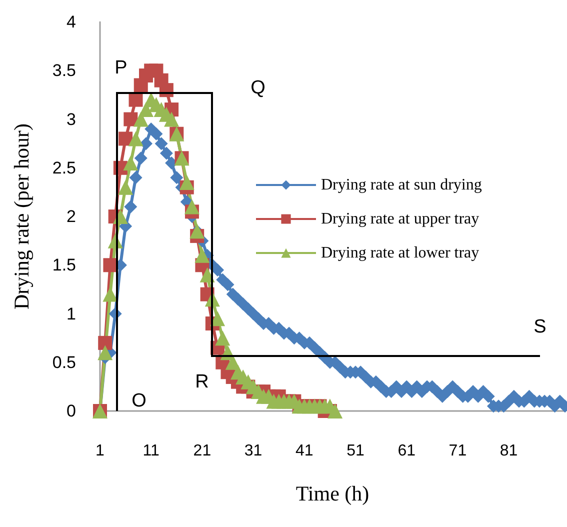  Describe the element at coordinates (121, 68) in the screenshot. I see `annotation: P` at that location.